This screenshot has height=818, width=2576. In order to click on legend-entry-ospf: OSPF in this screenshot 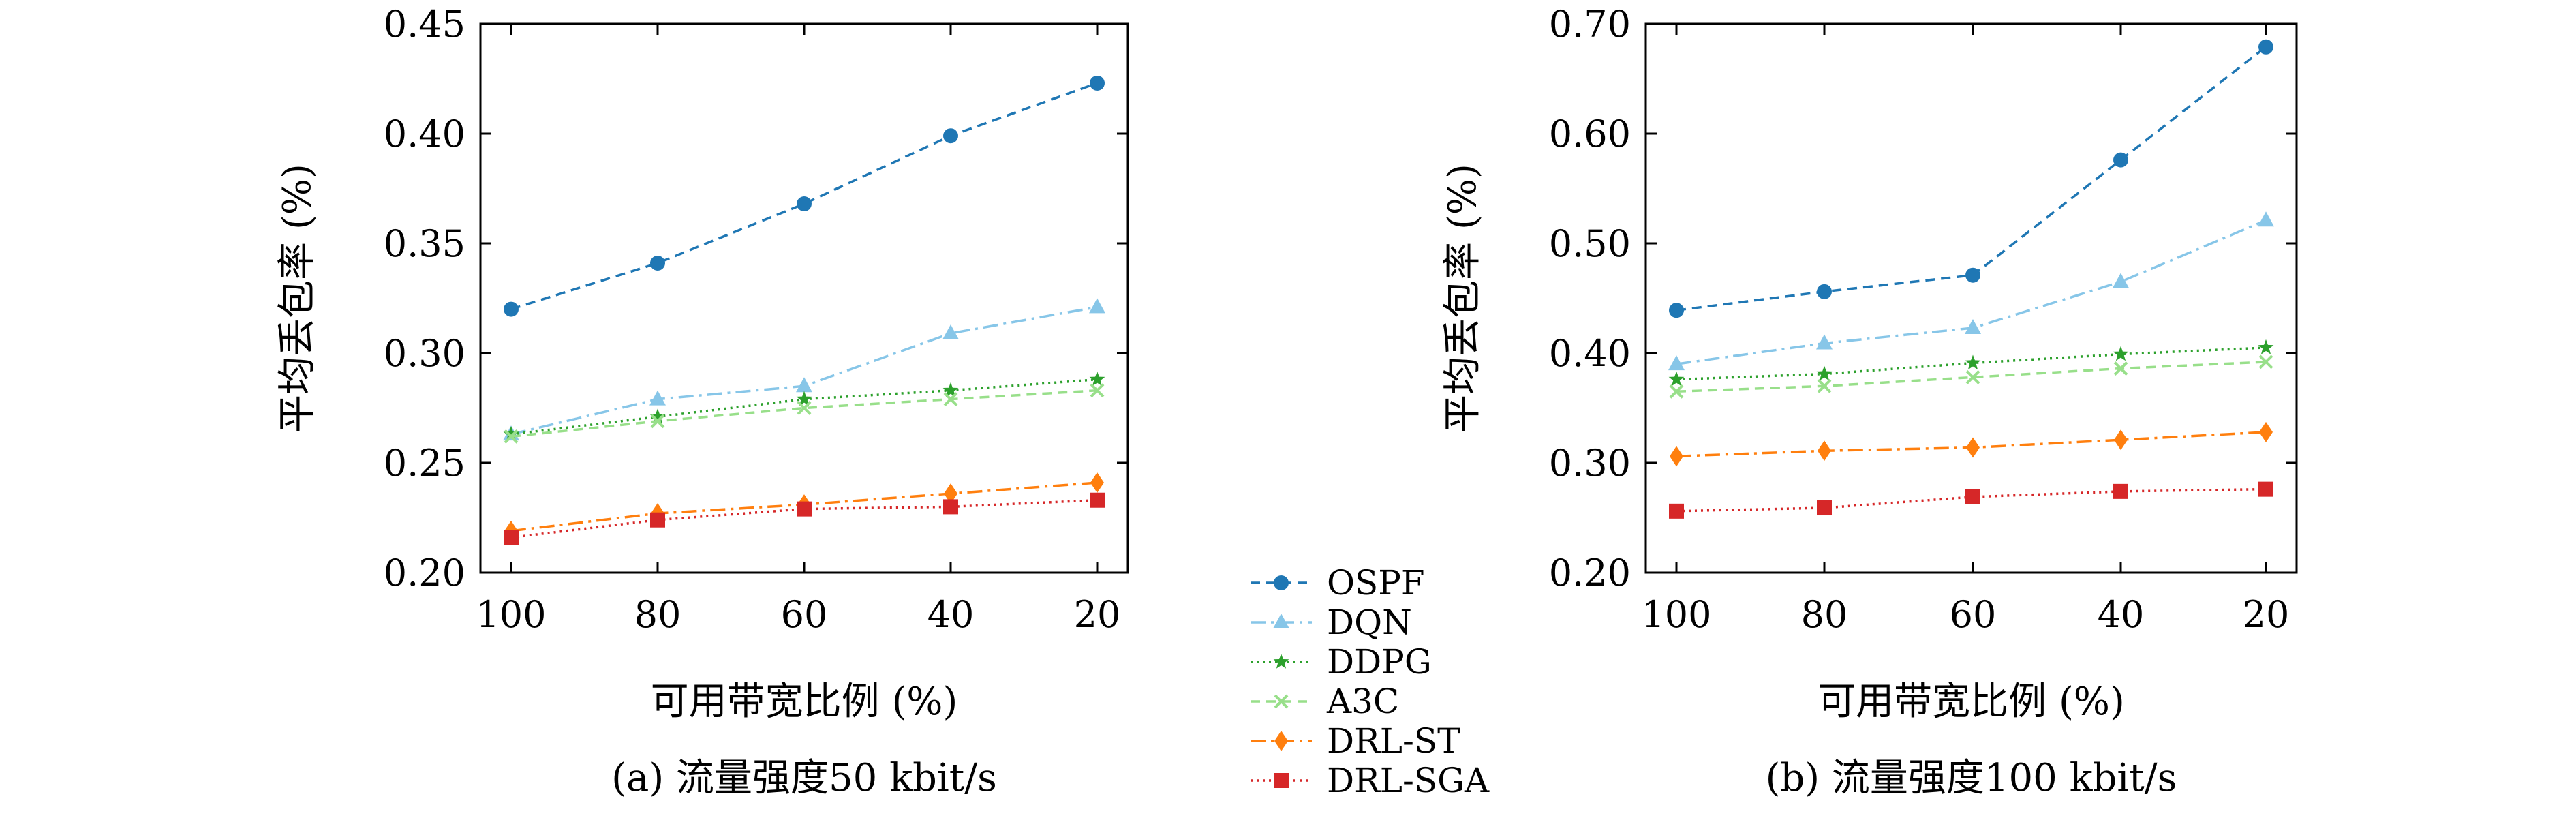, I will do `click(1338, 583)`.